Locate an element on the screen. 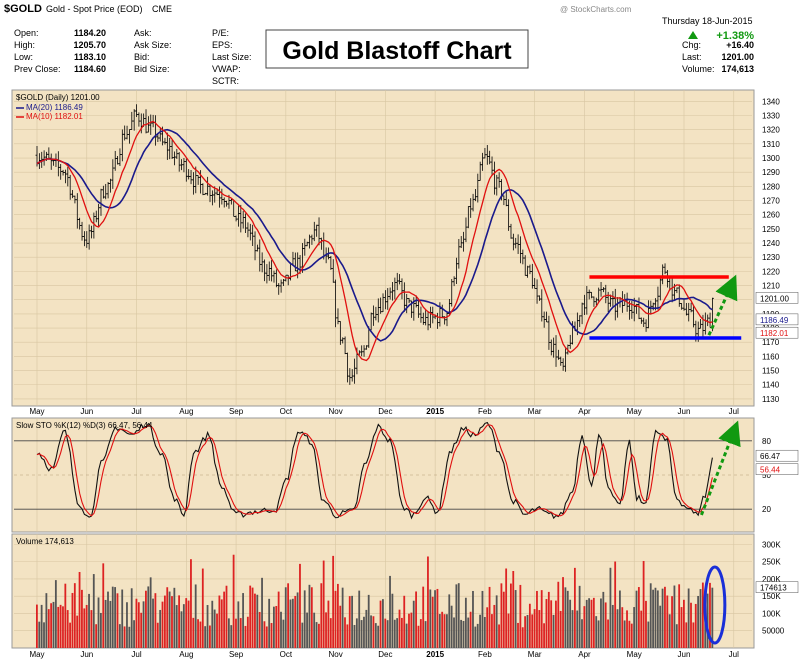 The image size is (800, 660). price-tick: 1250 is located at coordinates (771, 229).